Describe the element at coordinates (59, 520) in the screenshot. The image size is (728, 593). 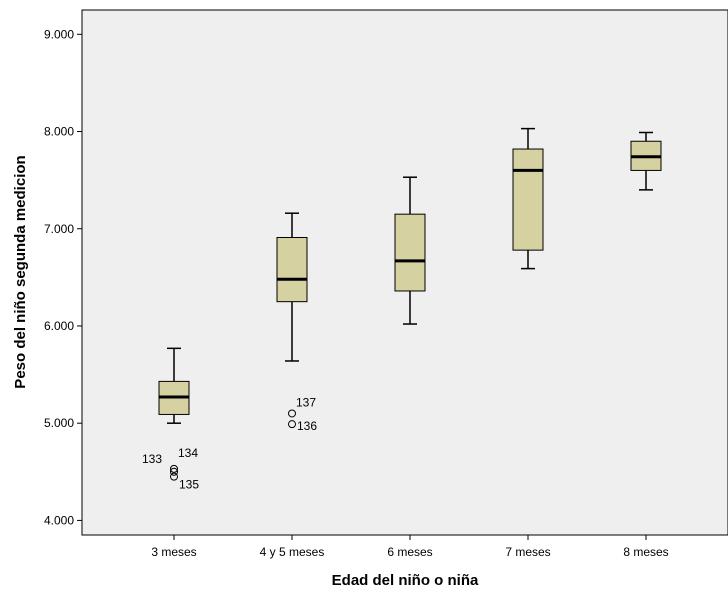
I see `y-tick-label: 4.000` at that location.